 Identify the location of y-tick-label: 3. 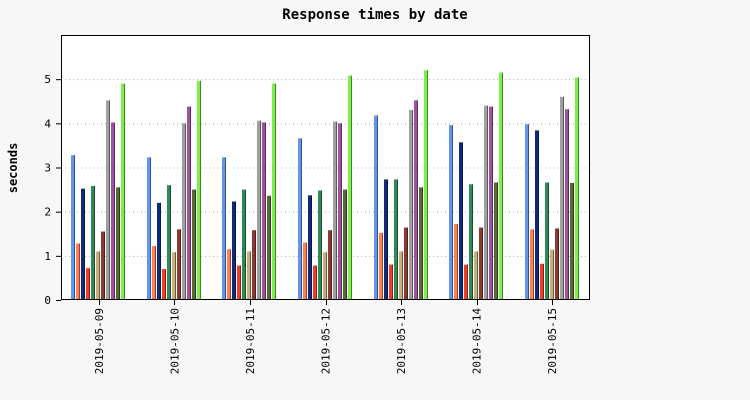
(47, 168).